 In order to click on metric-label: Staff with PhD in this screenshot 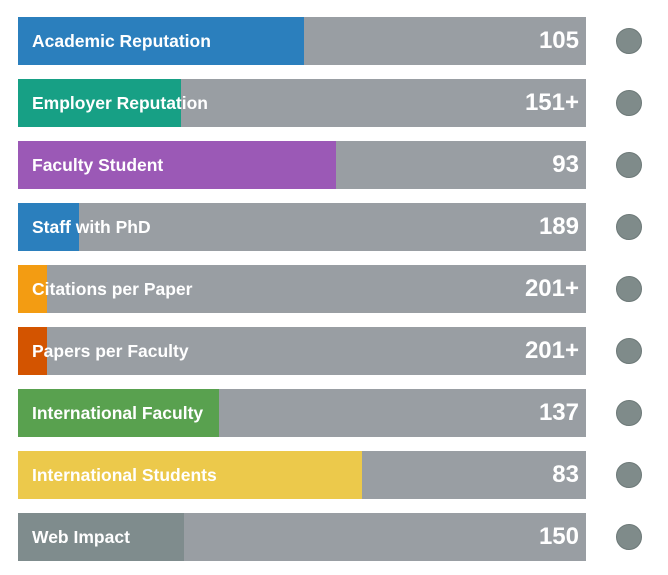, I will do `click(91, 227)`.